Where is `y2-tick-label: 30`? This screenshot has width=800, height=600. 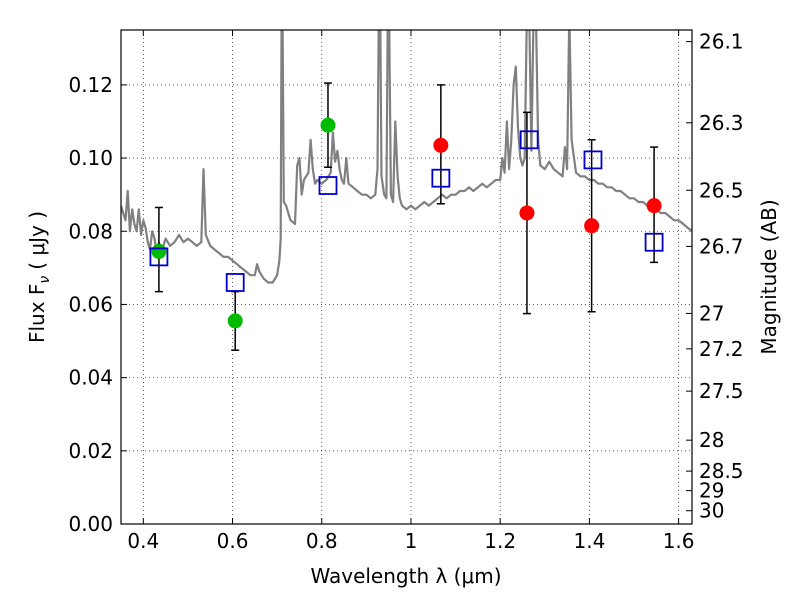 y2-tick-label: 30 is located at coordinates (711, 511).